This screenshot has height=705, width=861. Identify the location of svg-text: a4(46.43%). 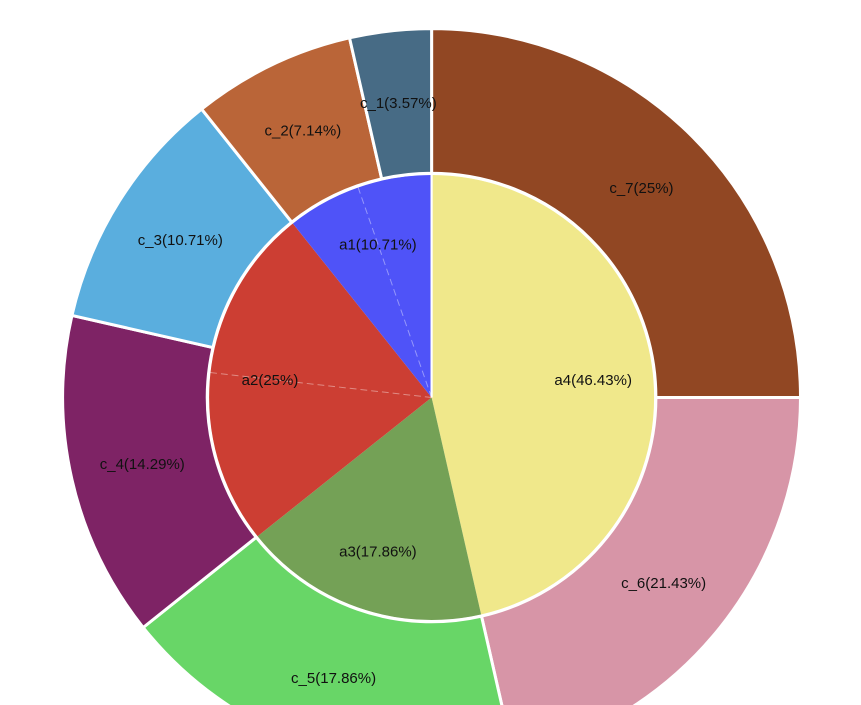
(593, 380).